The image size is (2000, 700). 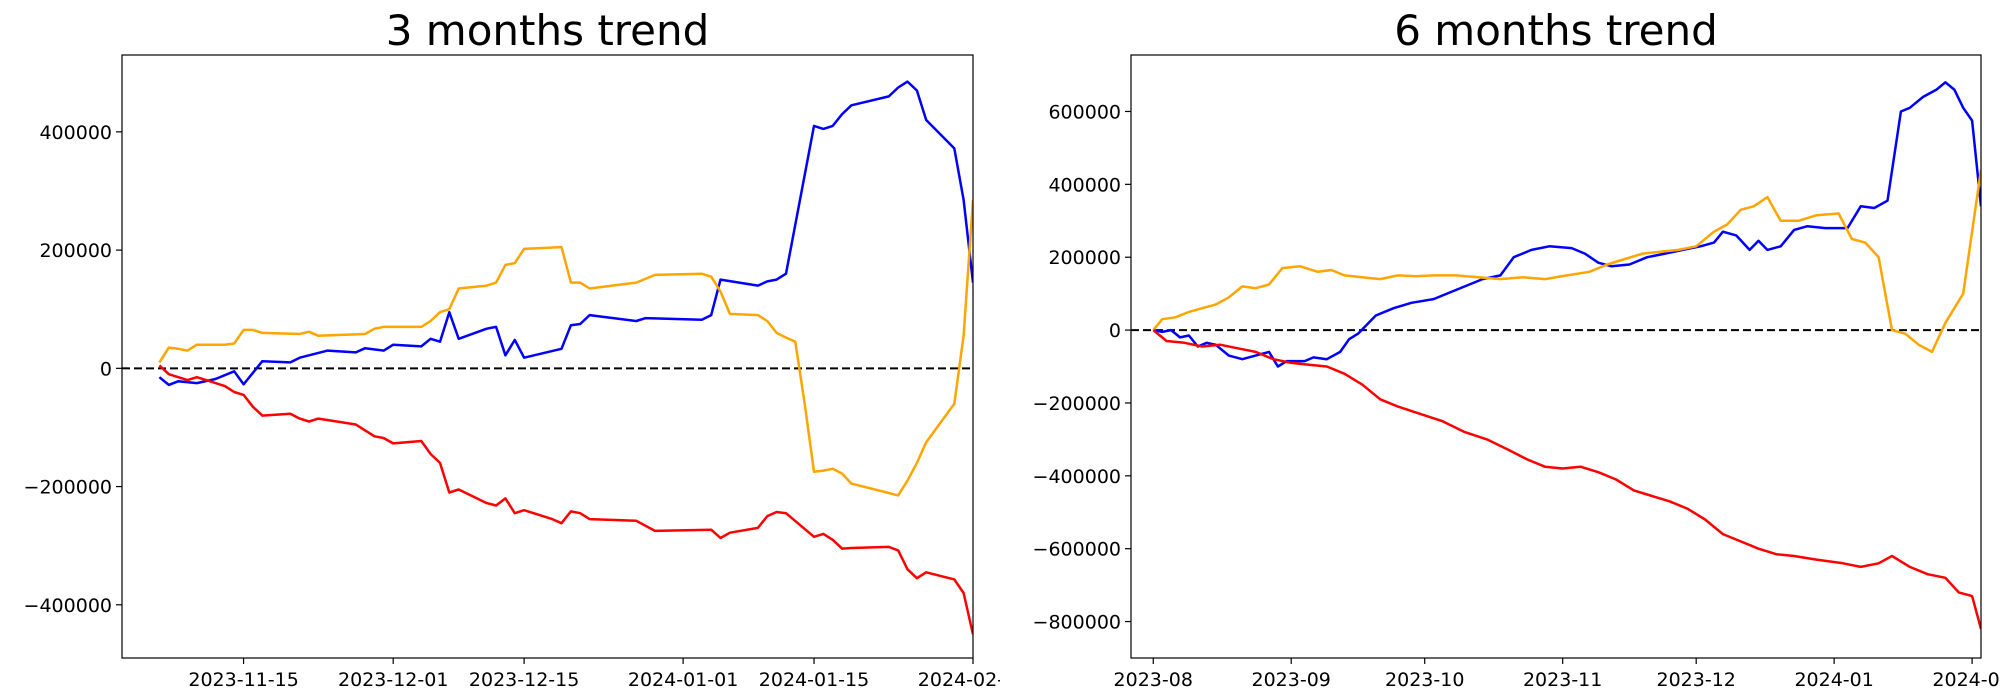 I want to click on x-tick-label: 2023-11-15, so click(x=243, y=680).